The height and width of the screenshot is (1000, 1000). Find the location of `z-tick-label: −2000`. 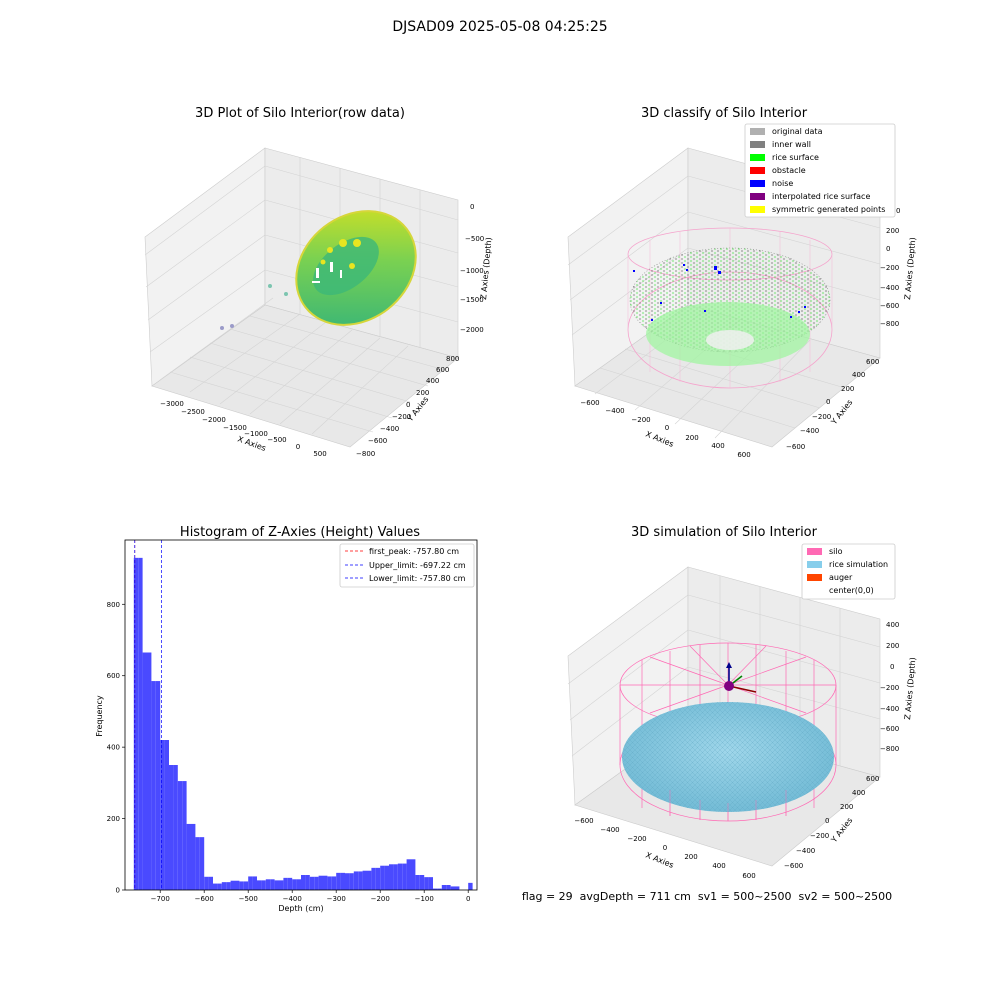

z-tick-label: −2000 is located at coordinates (472, 330).